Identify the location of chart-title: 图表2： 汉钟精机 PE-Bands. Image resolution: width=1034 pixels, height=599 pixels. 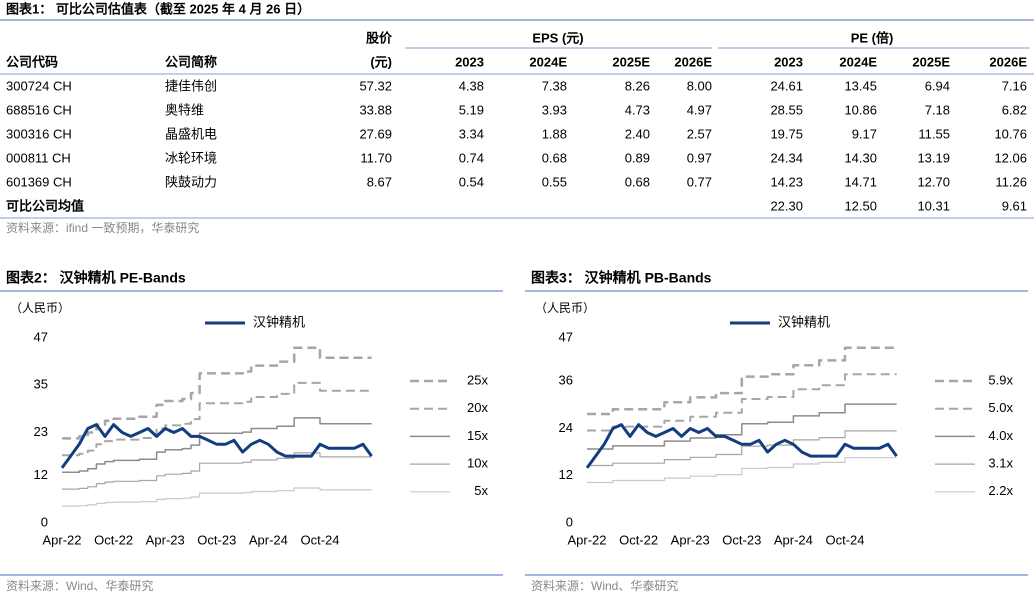
(96, 278).